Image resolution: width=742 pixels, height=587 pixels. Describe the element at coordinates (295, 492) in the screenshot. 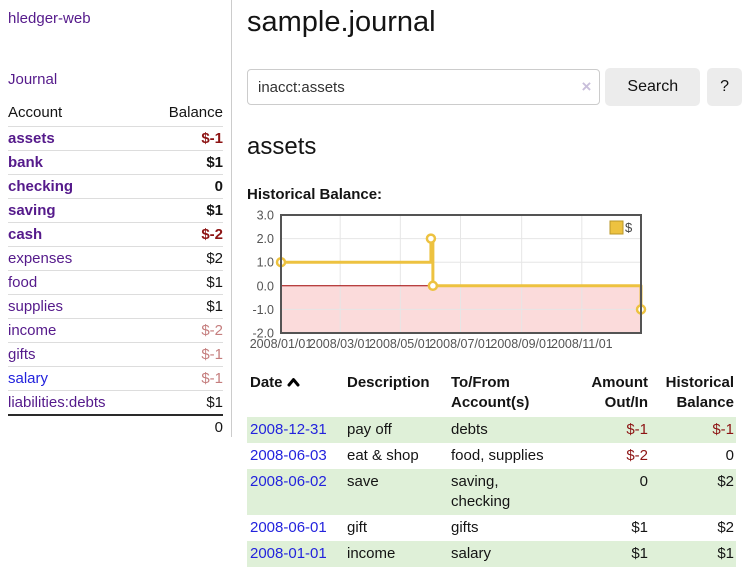

I see `transaction-date-cell: 2008-06-02` at that location.